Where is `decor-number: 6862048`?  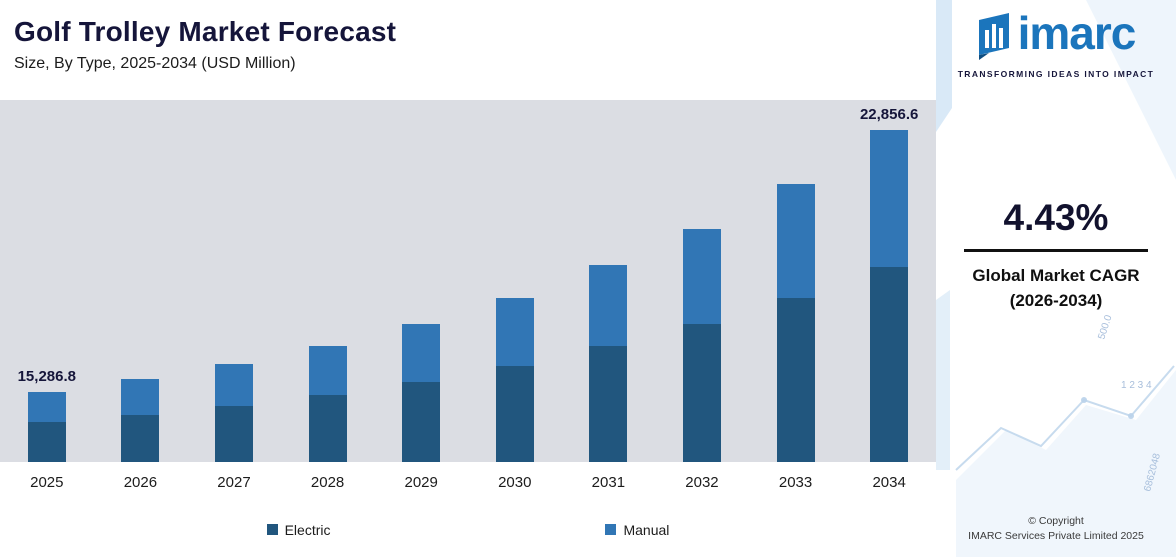 decor-number: 6862048 is located at coordinates (1152, 472).